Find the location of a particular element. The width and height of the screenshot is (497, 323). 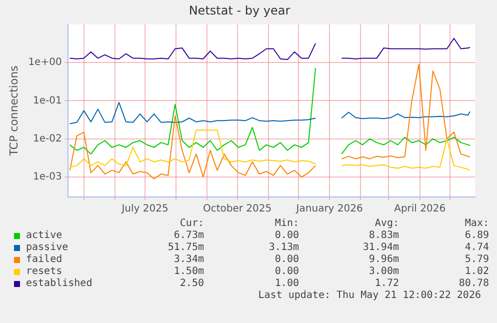

text: 3.34m is located at coordinates (188, 260).